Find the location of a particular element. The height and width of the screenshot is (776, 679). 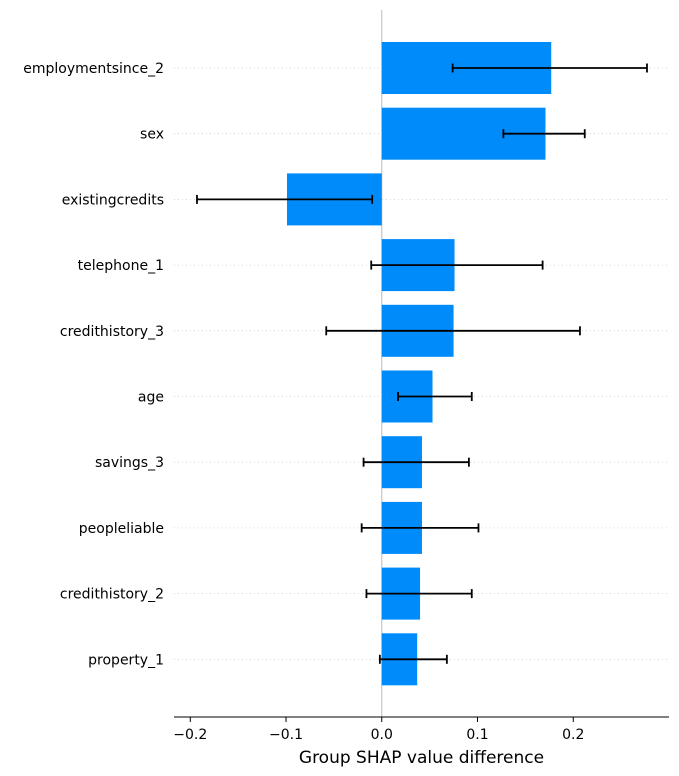

y-tick-label-savings_3: savings_3 is located at coordinates (129, 463).